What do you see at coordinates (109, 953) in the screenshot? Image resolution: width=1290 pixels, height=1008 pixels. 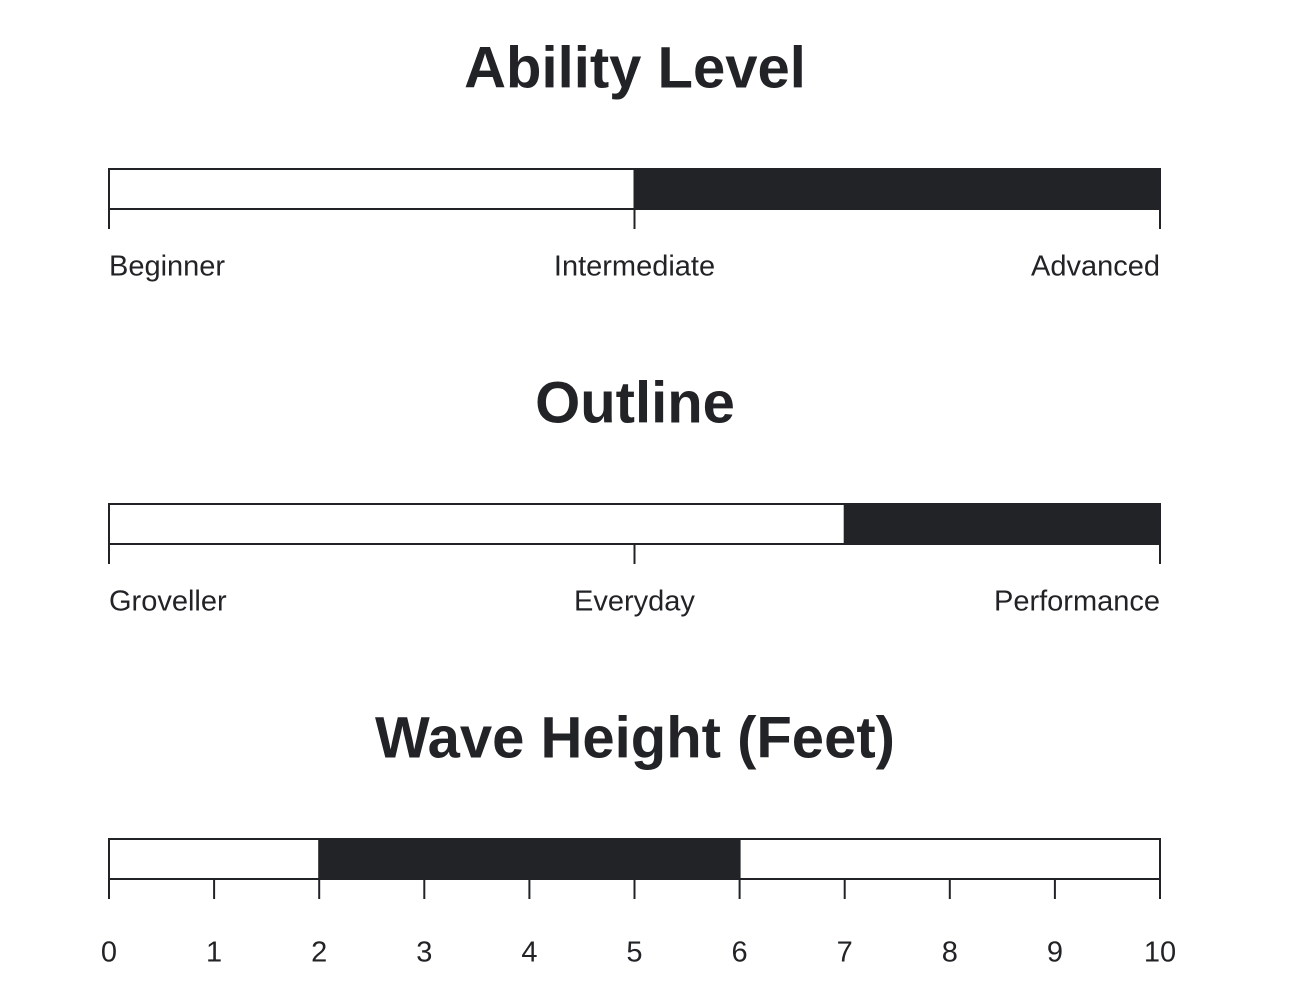 I see `tick-label: 0` at bounding box center [109, 953].